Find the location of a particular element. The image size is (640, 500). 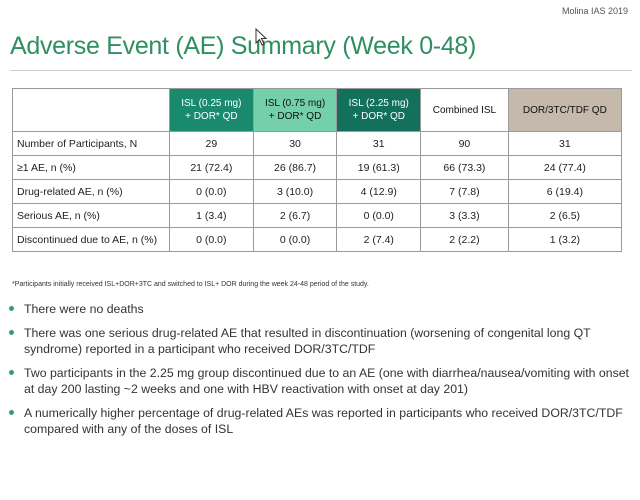

header-line: Combined ISL is located at coordinates (464, 110).